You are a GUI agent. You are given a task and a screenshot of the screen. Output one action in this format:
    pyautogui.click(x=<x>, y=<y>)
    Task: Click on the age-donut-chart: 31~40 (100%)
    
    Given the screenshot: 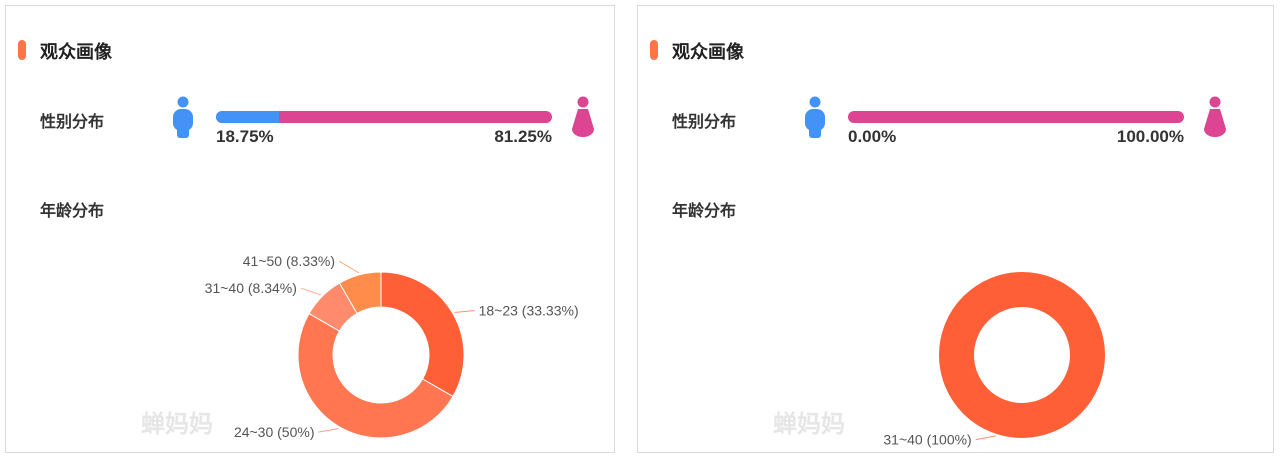 What is the action you would take?
    pyautogui.click(x=994, y=360)
    